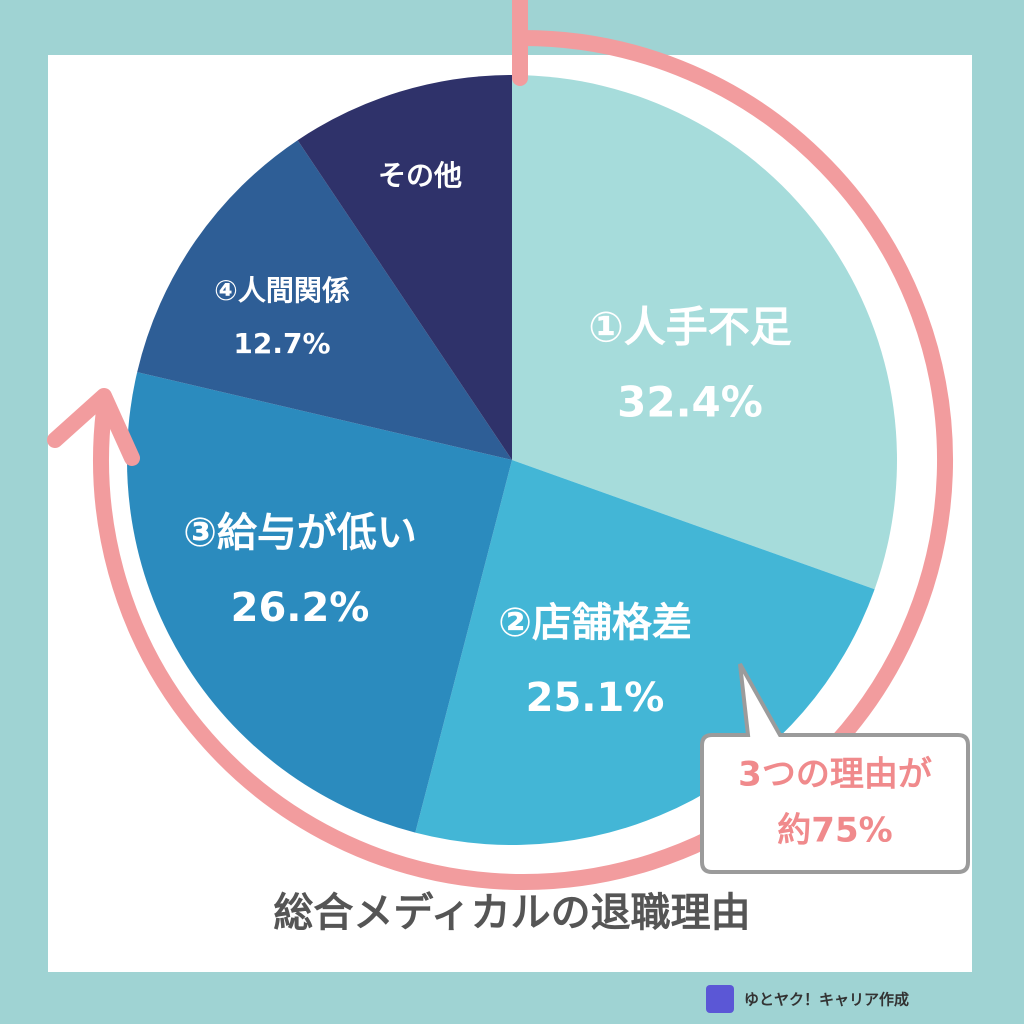 The width and height of the screenshot is (1024, 1028). What do you see at coordinates (93, 427) in the screenshot?
I see `arrow-head` at bounding box center [93, 427].